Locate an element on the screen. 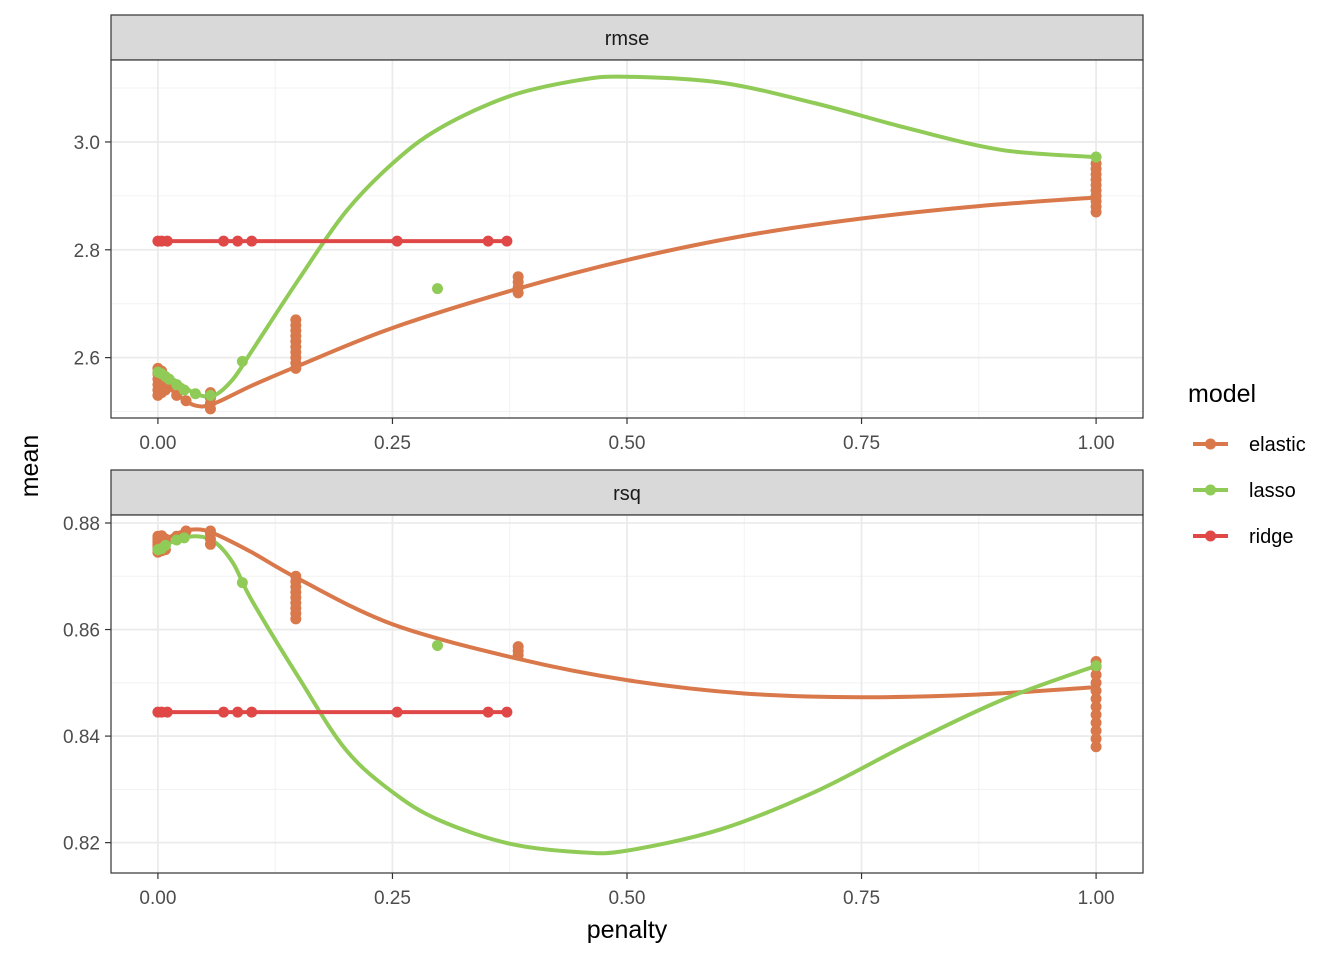 Image resolution: width=1344 pixels, height=960 pixels. x-axis-rsq: 0.00 0.25 0.50 0.75 1.00 is located at coordinates (627, 891).